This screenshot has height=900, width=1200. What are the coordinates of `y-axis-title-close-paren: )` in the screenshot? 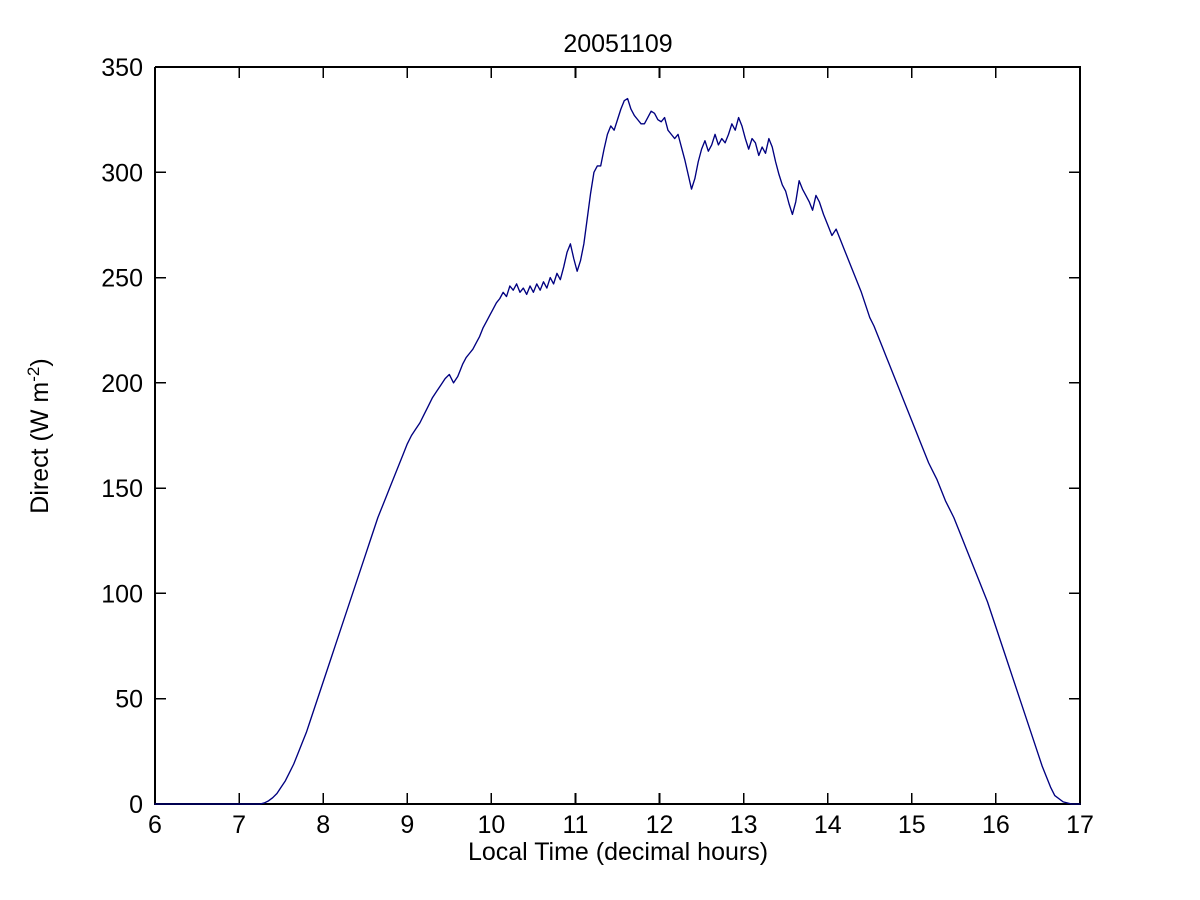 It's located at (40, 362).